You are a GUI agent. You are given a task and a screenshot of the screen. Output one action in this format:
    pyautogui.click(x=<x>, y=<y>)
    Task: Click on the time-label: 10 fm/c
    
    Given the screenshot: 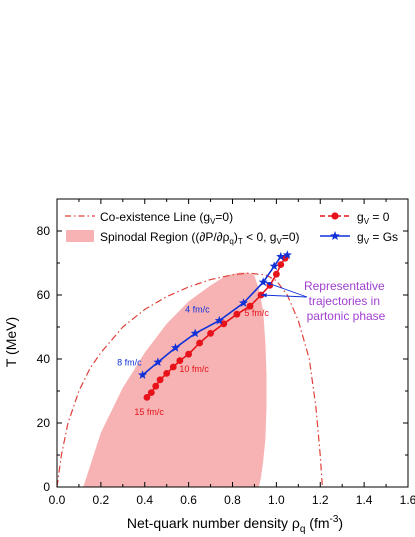 What is the action you would take?
    pyautogui.click(x=194, y=369)
    